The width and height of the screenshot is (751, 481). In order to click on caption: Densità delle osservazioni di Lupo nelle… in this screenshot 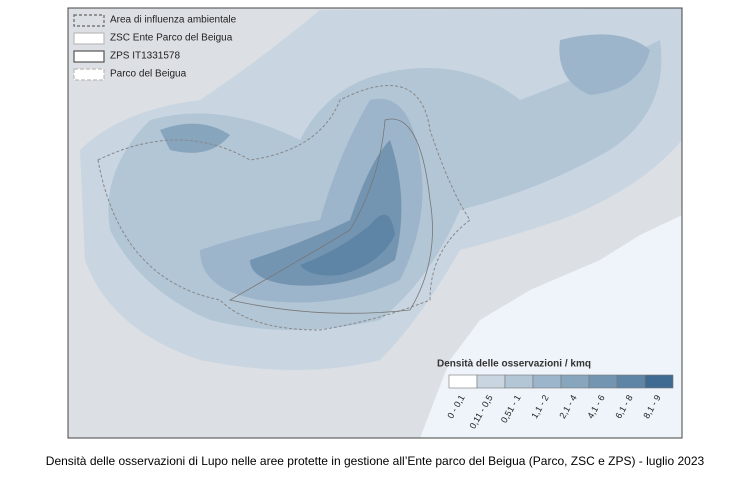, I will do `click(375, 461)`.